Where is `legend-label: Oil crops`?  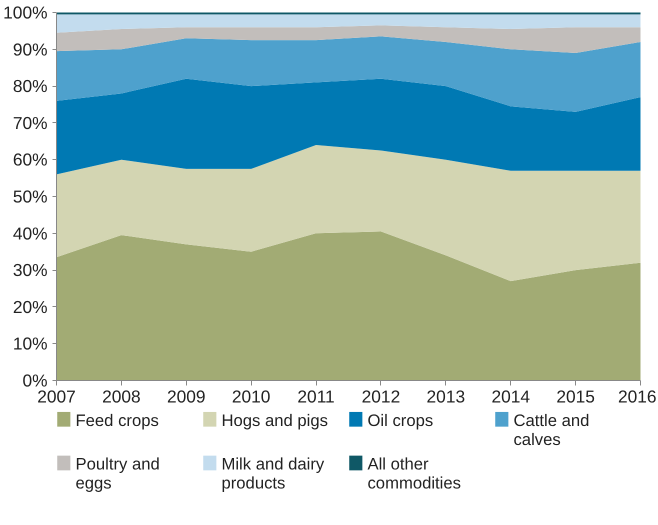
legend-label: Oil crops is located at coordinates (400, 420).